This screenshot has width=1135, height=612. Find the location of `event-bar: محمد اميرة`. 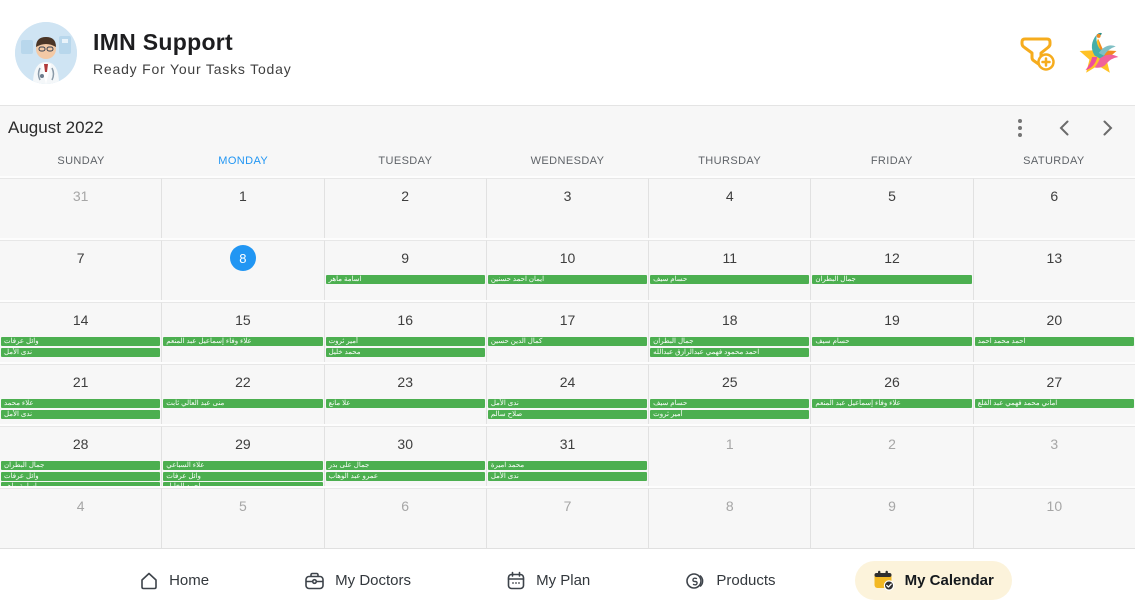

event-bar: محمد اميرة is located at coordinates (567, 465).